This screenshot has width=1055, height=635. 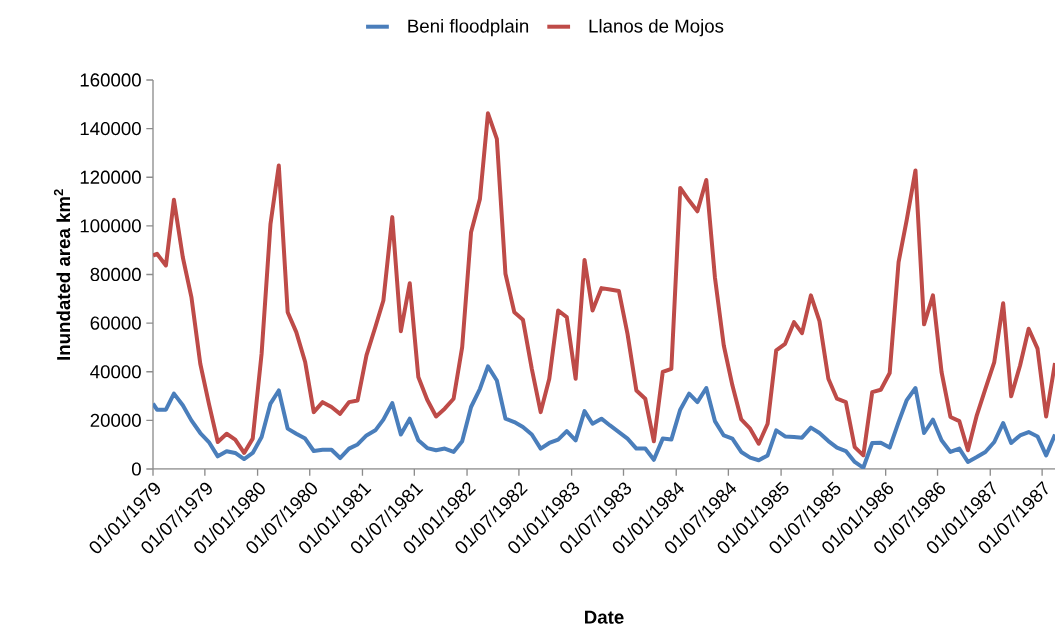 I want to click on legend-label: Llanos de Mojos, so click(x=656, y=27).